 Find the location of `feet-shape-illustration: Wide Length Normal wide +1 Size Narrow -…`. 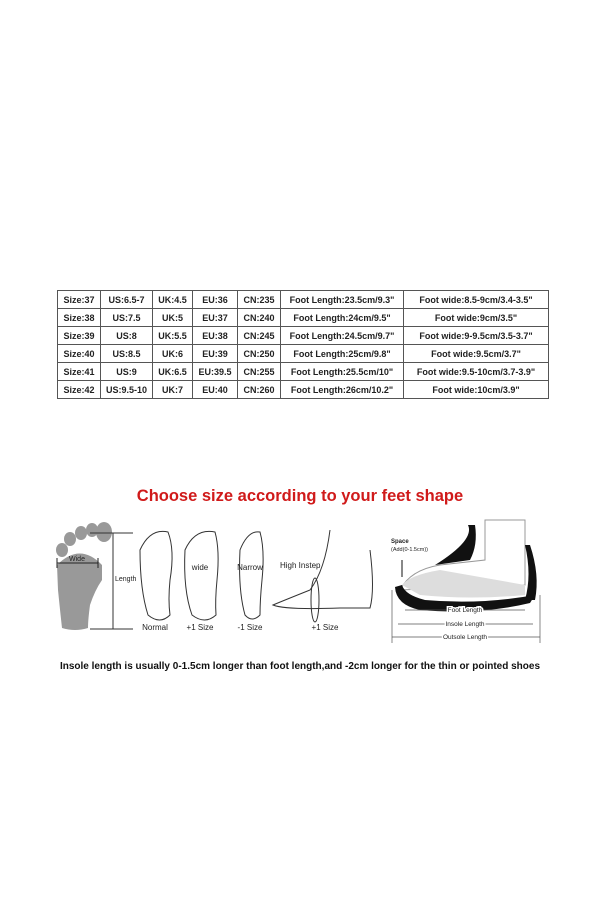

feet-shape-illustration: Wide Length Normal wide +1 Size Narrow -… is located at coordinates (214, 577).